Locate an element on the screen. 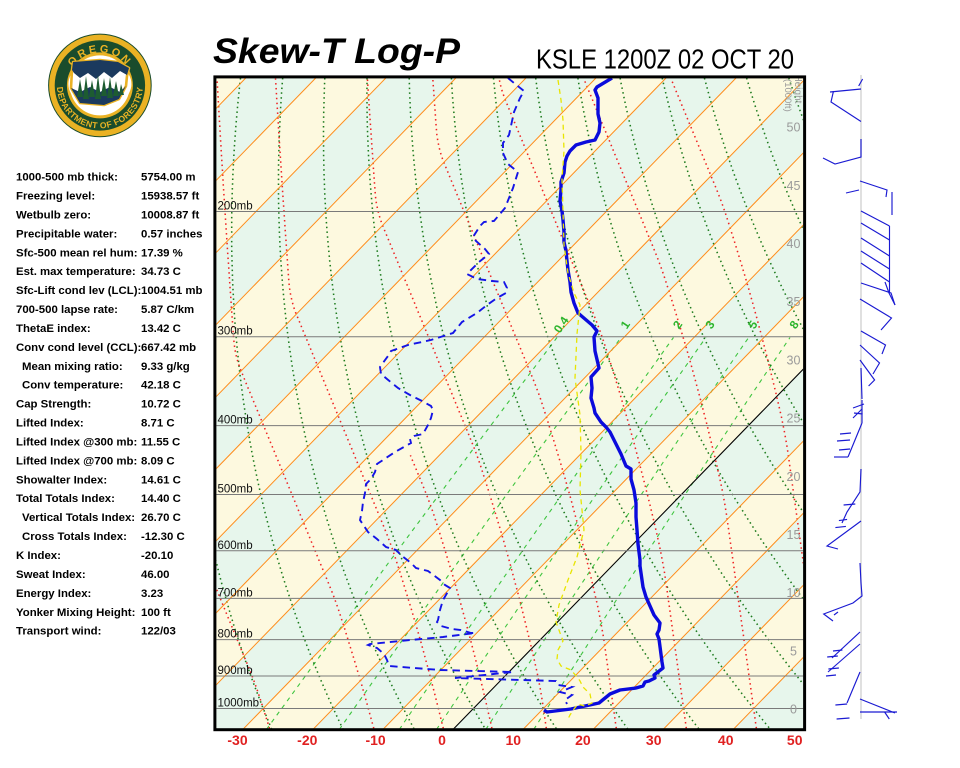 This screenshot has height=768, width=960. svg-text: 667.42 mb is located at coordinates (168, 348).